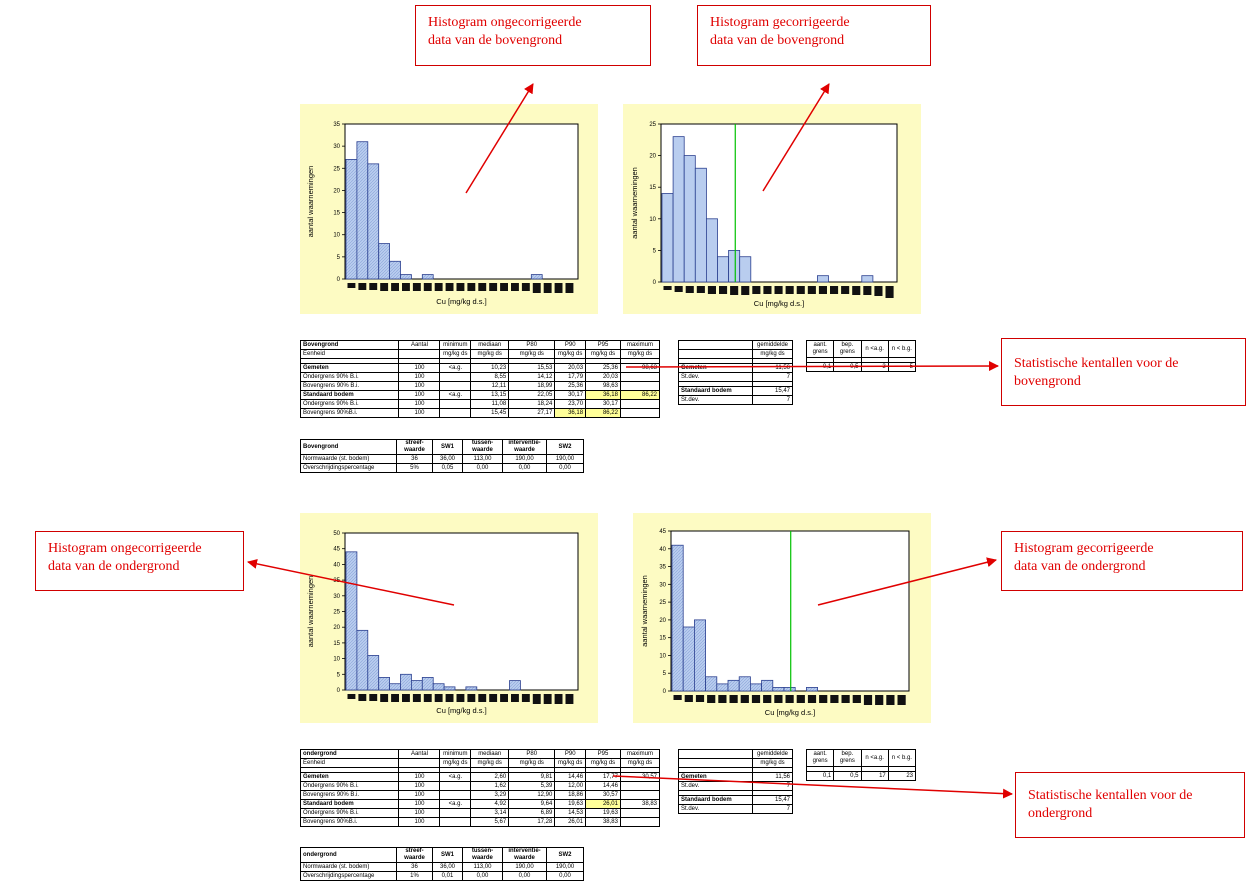  I want to click on column-header: bep. grens, so click(847, 349).